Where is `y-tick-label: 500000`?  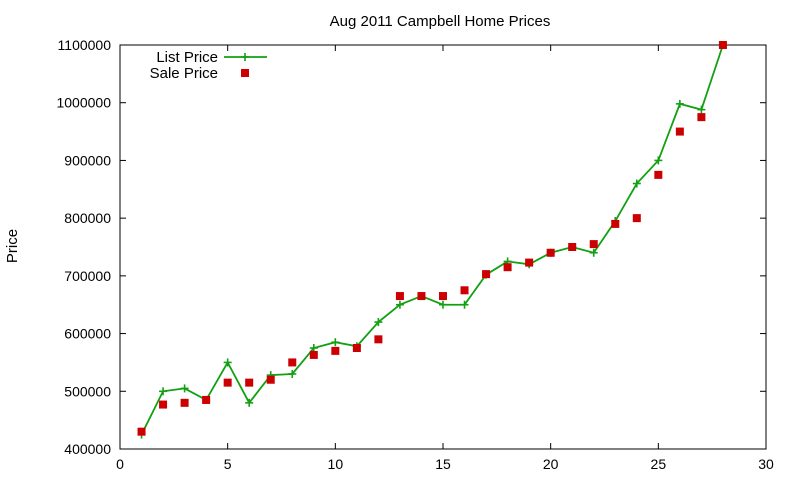 y-tick-label: 500000 is located at coordinates (87, 391).